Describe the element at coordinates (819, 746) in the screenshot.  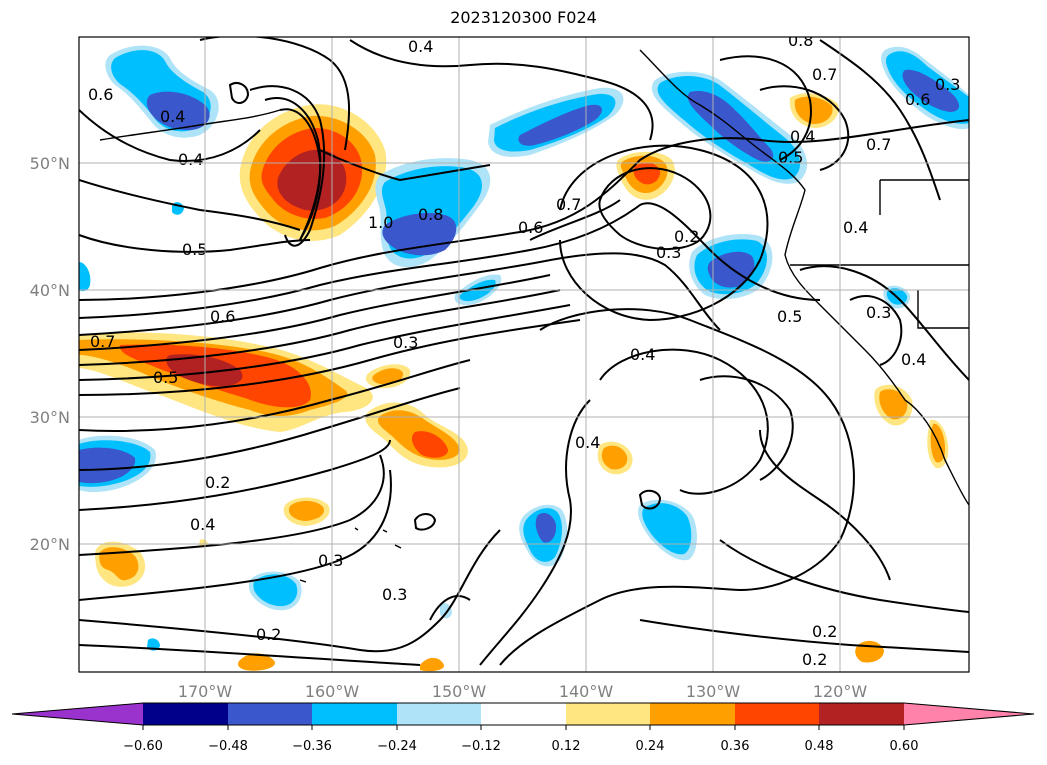
I see `colorbar-tick-label: 0.48` at that location.